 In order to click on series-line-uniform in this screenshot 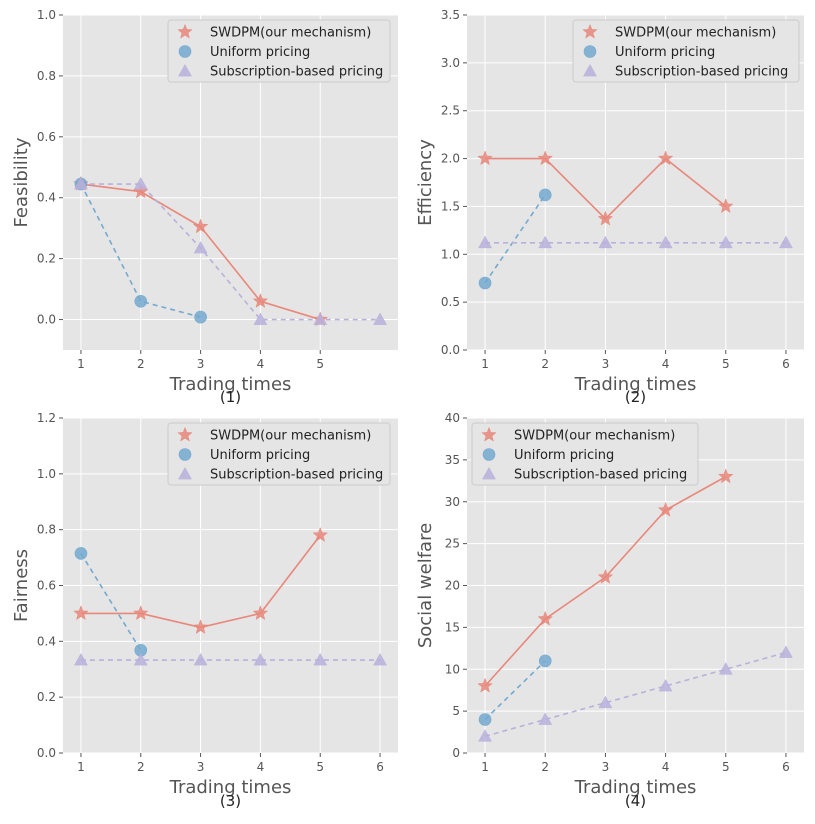, I will do `click(140, 250)`.